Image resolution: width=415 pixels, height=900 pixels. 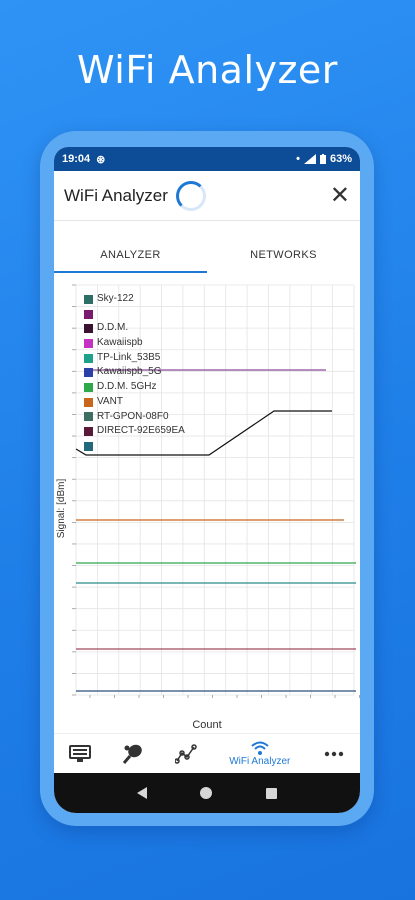 I want to click on nav-tennis, so click(x=133, y=753).